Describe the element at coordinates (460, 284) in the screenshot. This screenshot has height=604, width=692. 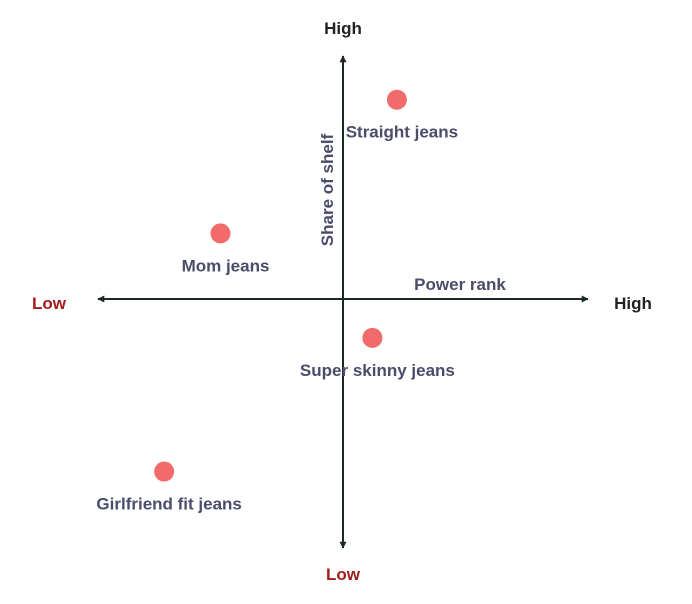
I see `x-axis-title: Power rank` at that location.